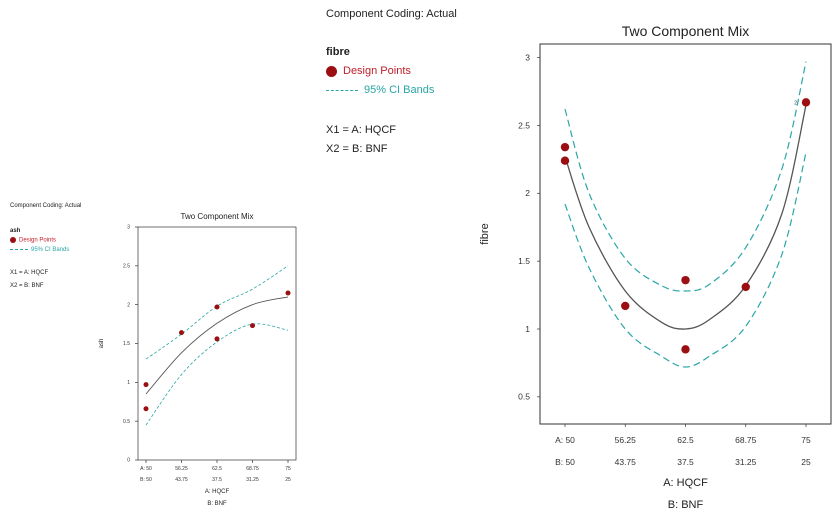 Image resolution: width=838 pixels, height=515 pixels. I want to click on fibre-x-axis-label-2: B: BNF, so click(686, 505).